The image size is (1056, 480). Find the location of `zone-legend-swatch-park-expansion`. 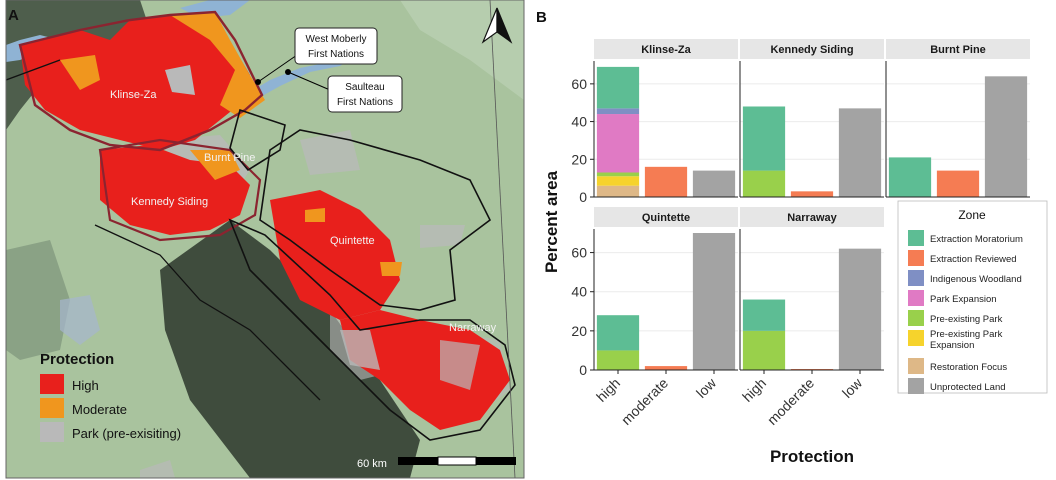

zone-legend-swatch-park-expansion is located at coordinates (916, 298).